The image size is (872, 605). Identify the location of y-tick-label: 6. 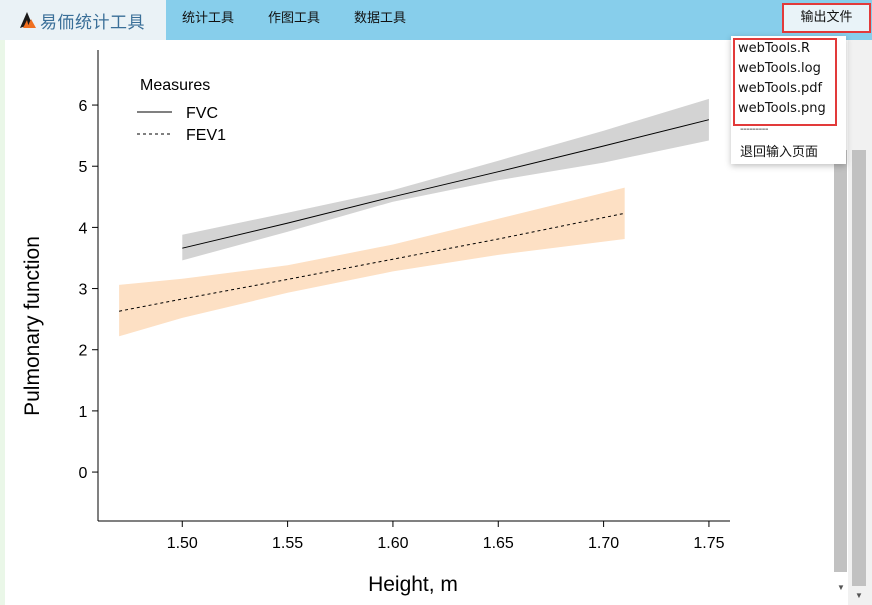
(83, 106).